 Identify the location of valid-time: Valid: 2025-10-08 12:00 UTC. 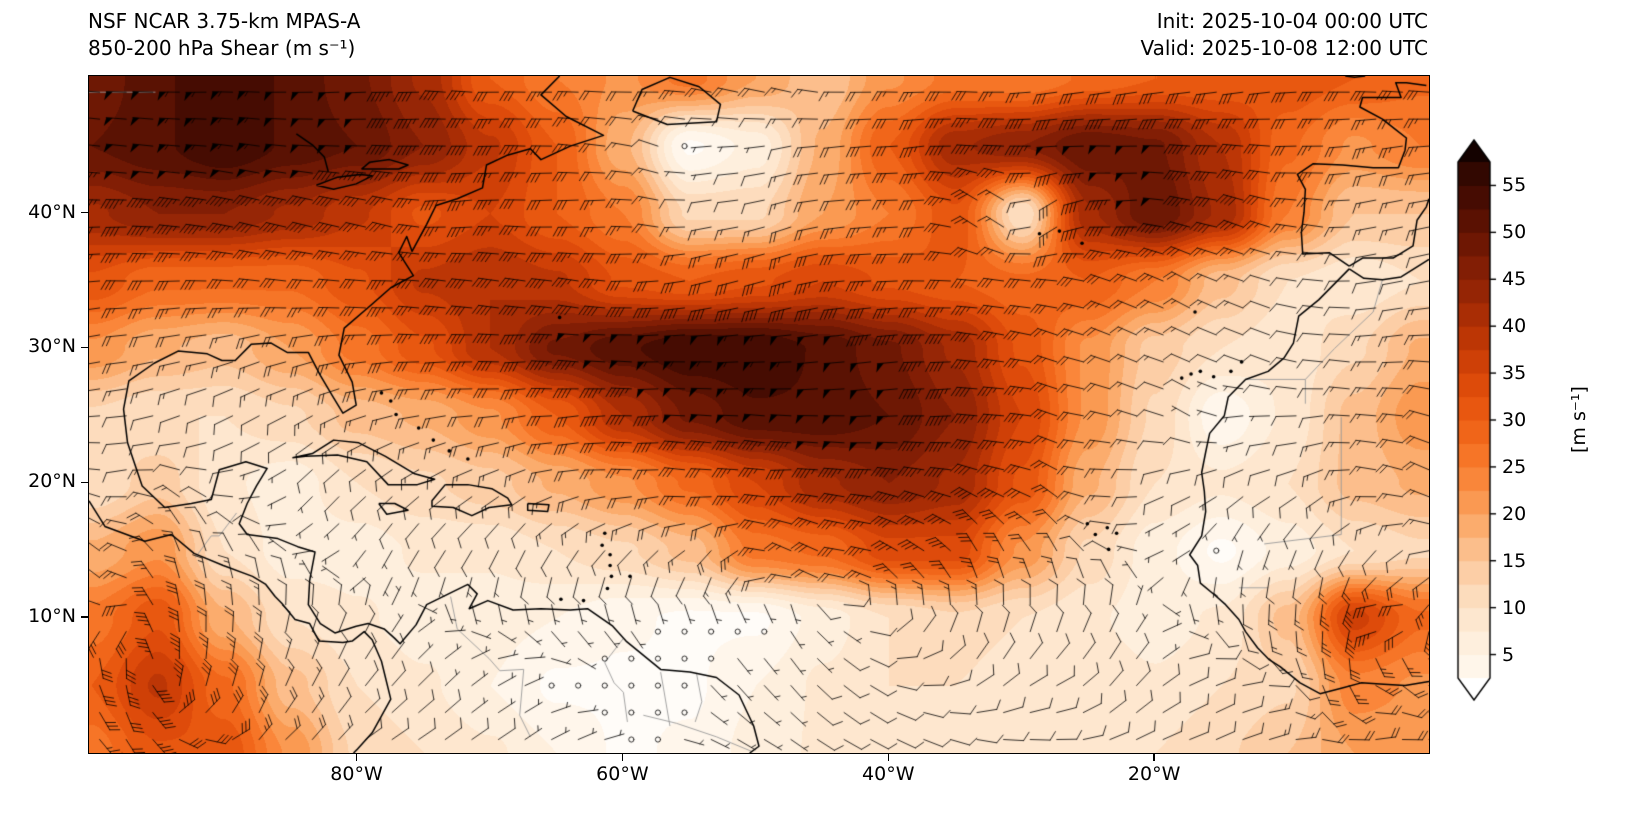
(1284, 48).